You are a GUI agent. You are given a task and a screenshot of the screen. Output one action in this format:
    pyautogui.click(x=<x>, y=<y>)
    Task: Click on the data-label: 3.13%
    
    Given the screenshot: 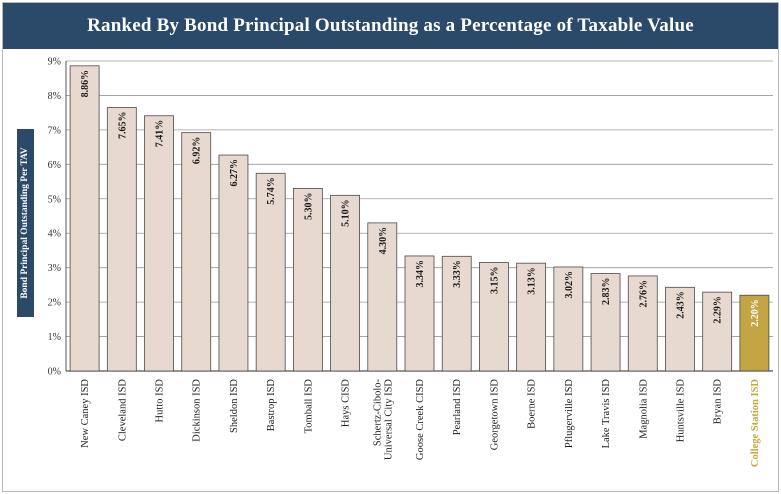 What is the action you would take?
    pyautogui.click(x=532, y=281)
    